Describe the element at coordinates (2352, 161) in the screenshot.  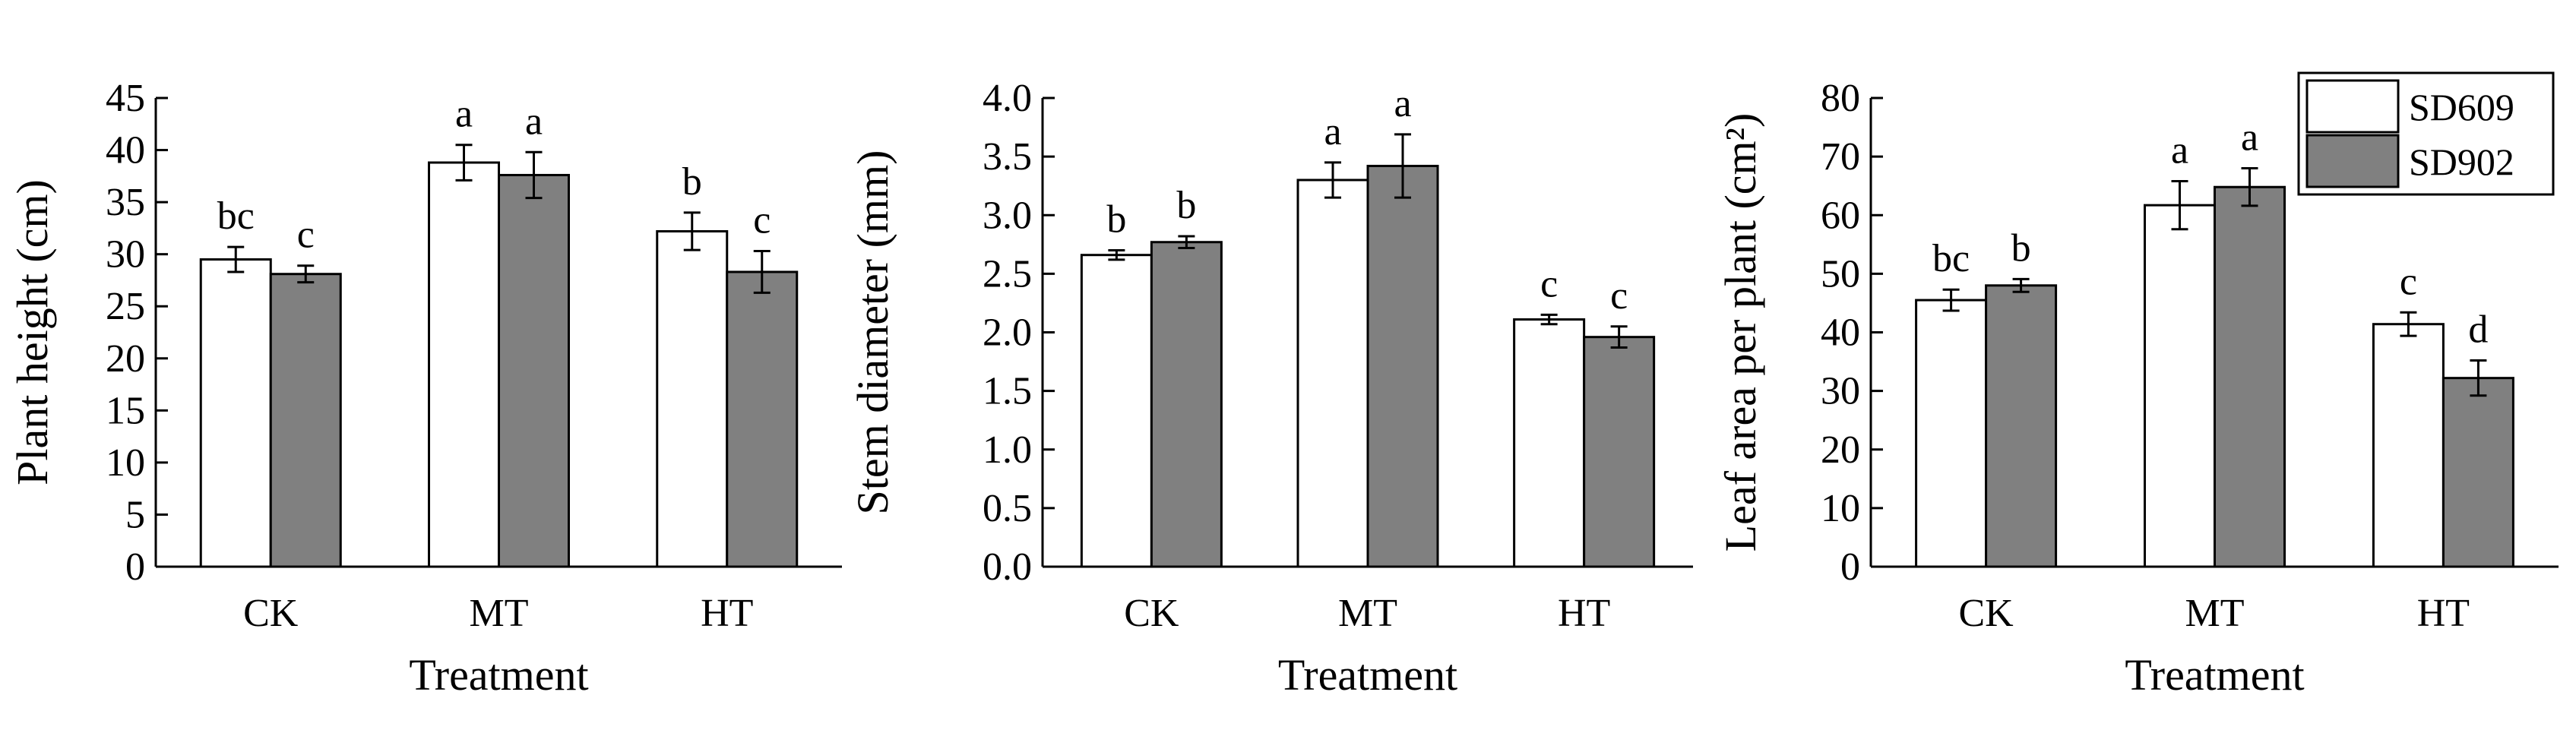
I see `legend-swatch-sd902` at that location.